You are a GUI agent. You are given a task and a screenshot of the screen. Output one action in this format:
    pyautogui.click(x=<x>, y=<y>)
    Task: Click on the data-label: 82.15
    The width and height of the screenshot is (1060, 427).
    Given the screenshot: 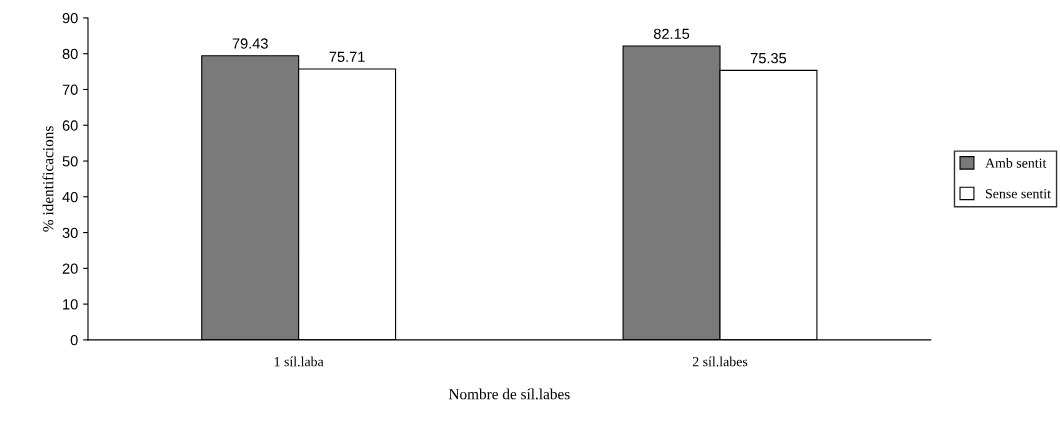 What is the action you would take?
    pyautogui.click(x=671, y=33)
    